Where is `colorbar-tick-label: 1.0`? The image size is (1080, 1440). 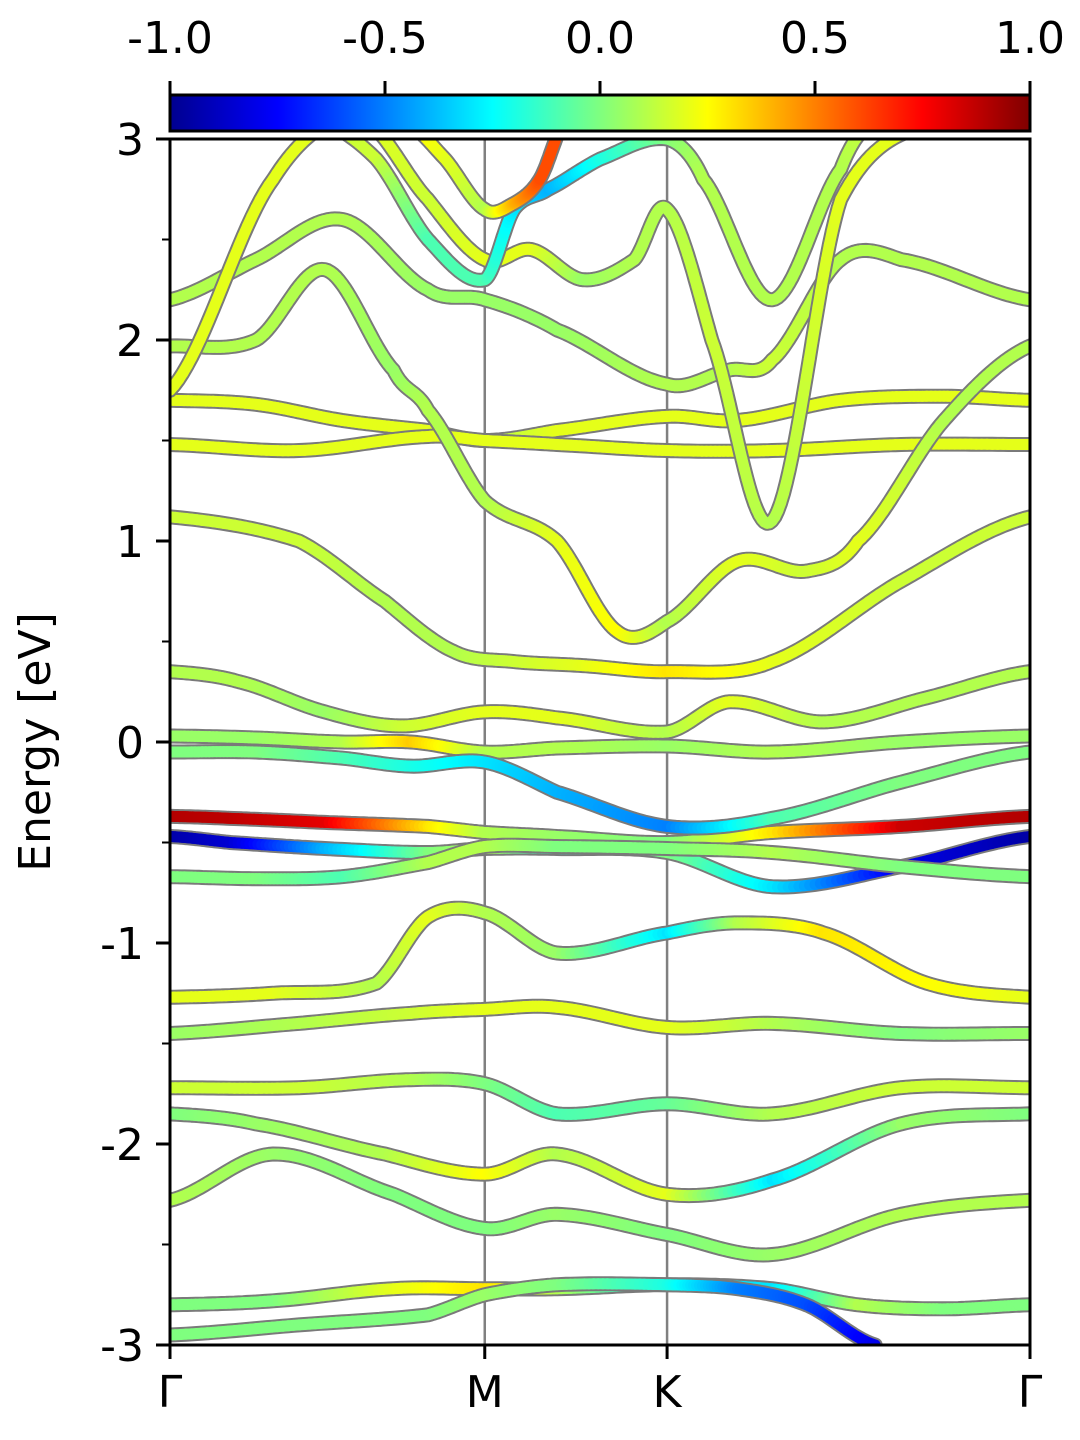
colorbar-tick-label: 1.0 is located at coordinates (1030, 38).